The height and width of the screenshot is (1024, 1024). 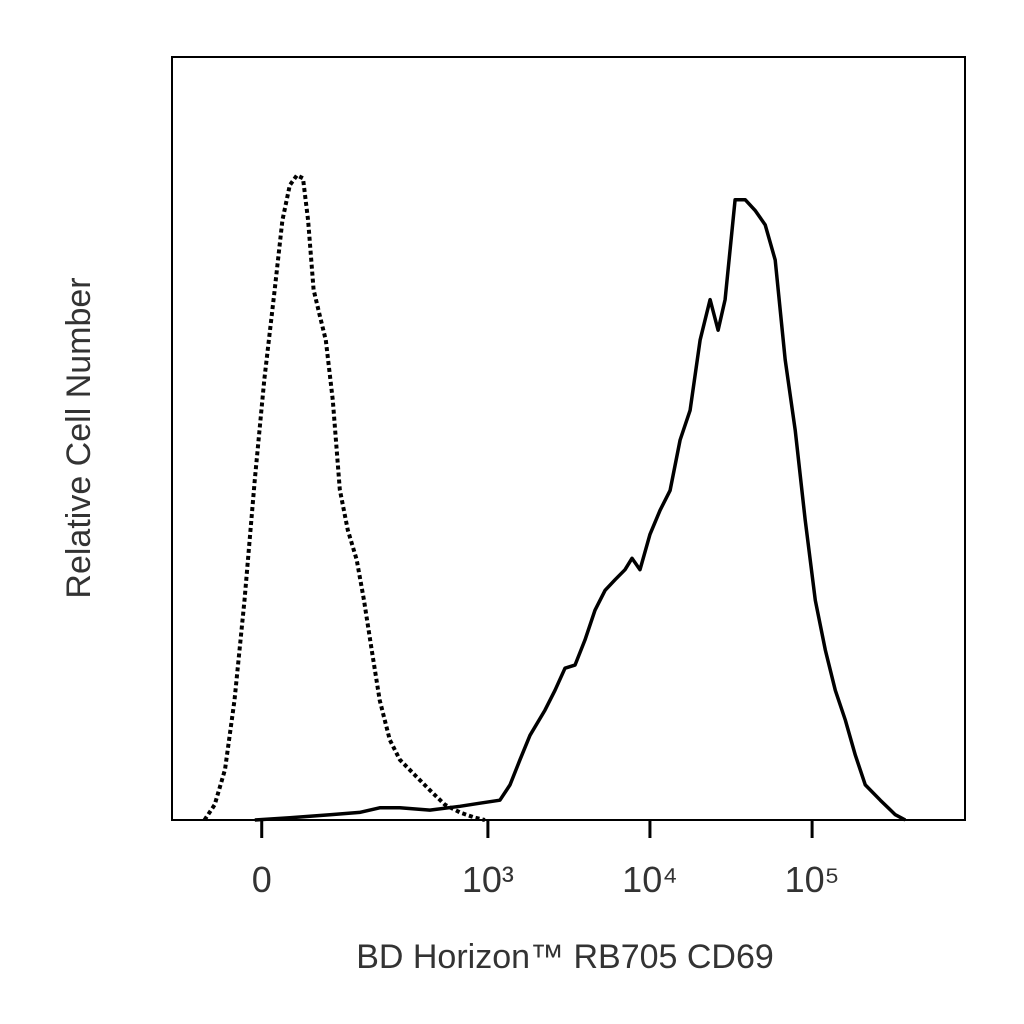 I want to click on x-tick-label: 10⁴, so click(x=650, y=879).